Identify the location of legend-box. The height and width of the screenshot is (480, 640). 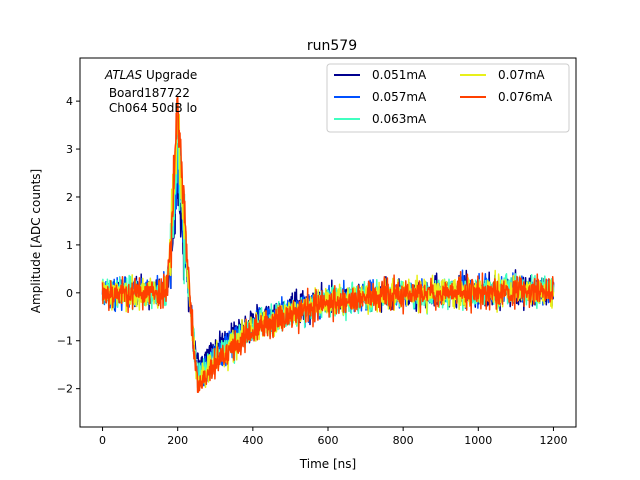
(448, 98).